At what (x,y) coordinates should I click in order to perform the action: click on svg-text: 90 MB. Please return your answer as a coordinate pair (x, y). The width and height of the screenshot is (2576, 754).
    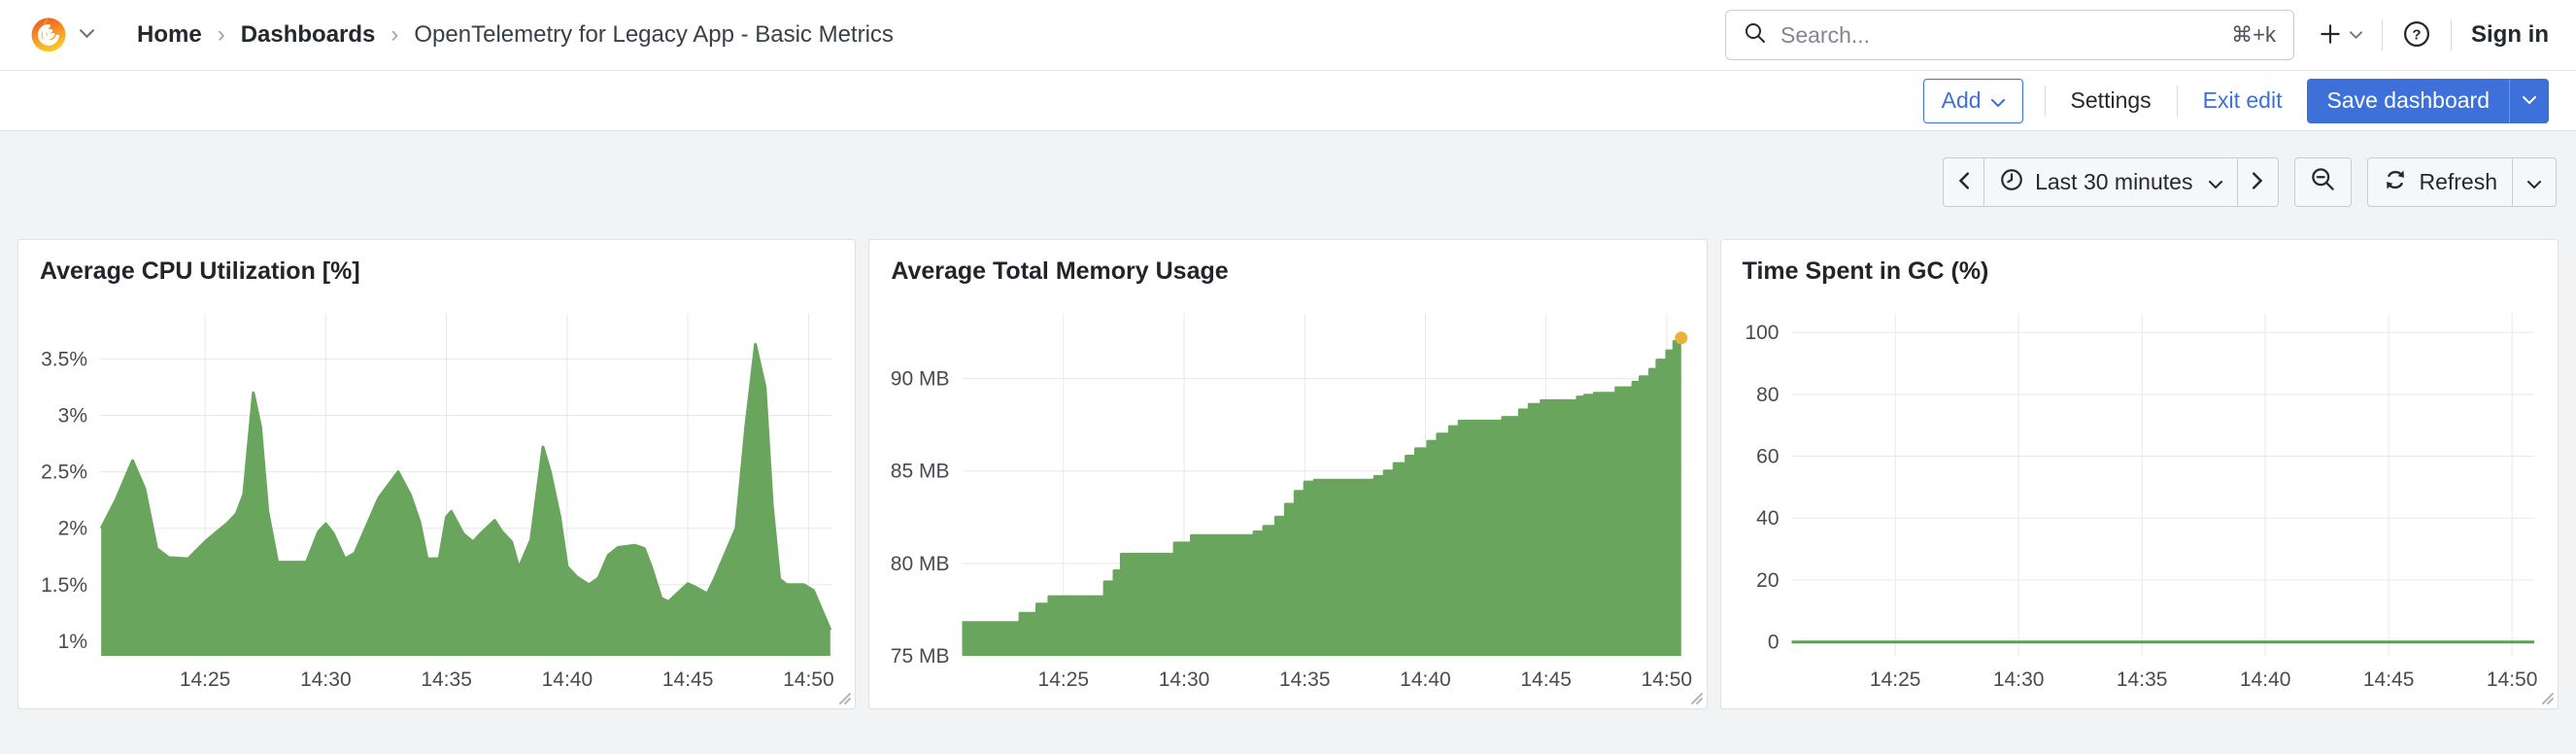
    Looking at the image, I should click on (920, 379).